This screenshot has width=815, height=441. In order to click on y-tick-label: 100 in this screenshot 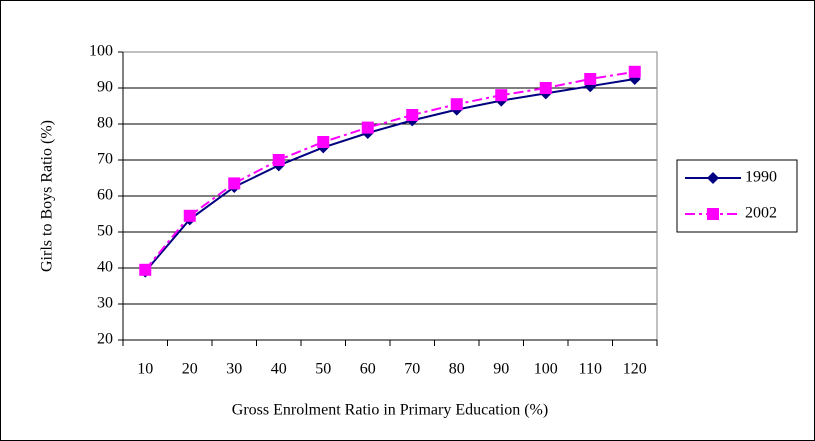, I will do `click(101, 51)`.